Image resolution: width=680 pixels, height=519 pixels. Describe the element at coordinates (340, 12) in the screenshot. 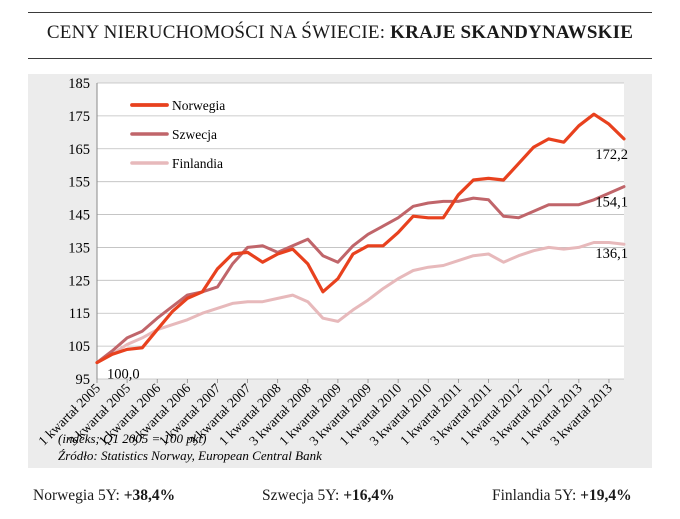

I see `top-rule` at that location.